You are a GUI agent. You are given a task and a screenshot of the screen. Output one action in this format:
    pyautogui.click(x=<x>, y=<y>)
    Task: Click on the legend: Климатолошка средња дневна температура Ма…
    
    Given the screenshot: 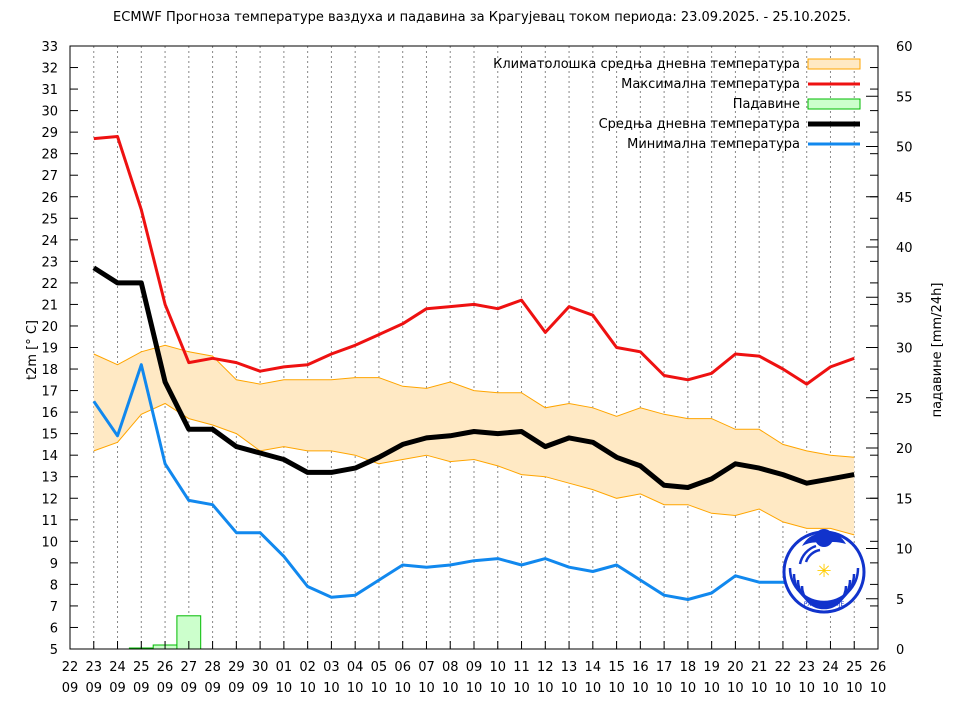 What is the action you would take?
    pyautogui.click(x=677, y=104)
    